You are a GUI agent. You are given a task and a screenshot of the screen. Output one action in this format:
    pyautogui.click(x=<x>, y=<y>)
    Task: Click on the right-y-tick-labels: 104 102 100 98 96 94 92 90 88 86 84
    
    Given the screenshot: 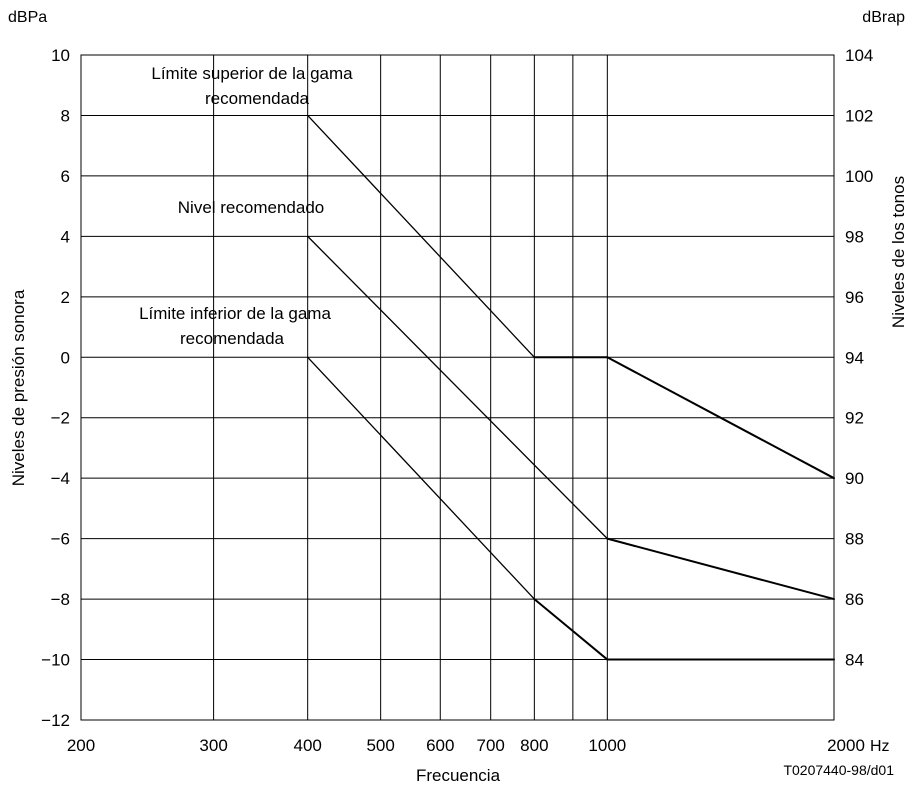 What is the action you would take?
    pyautogui.click(x=859, y=358)
    